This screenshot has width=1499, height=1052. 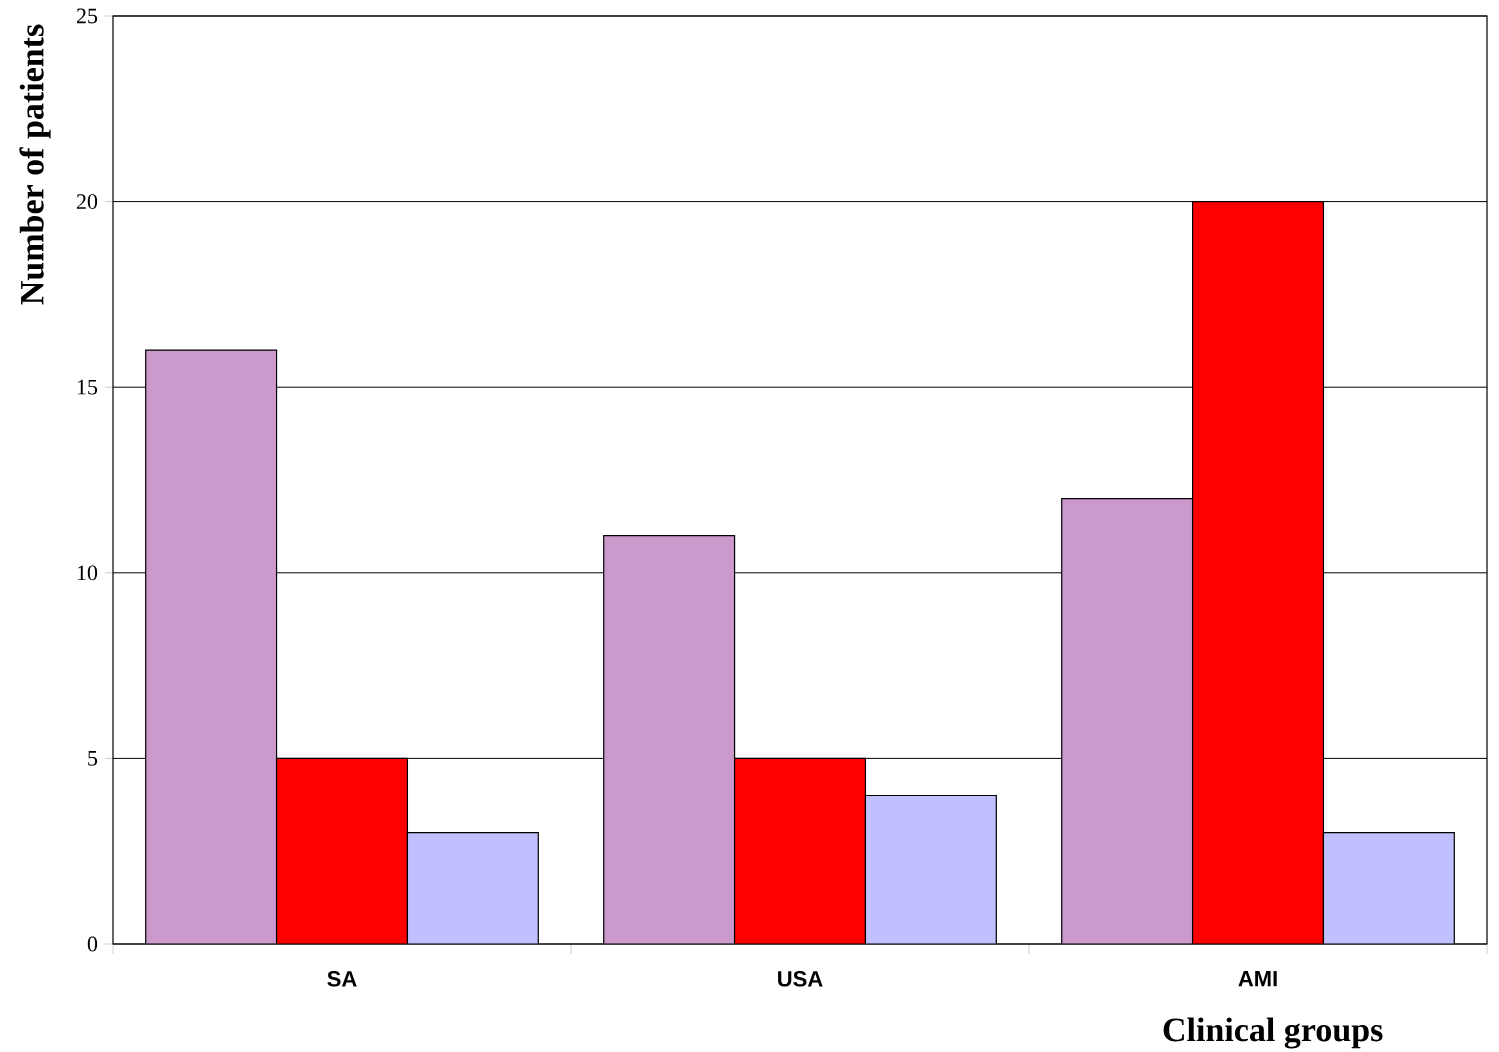 What do you see at coordinates (87, 16) in the screenshot?
I see `y-tick-label: 25` at bounding box center [87, 16].